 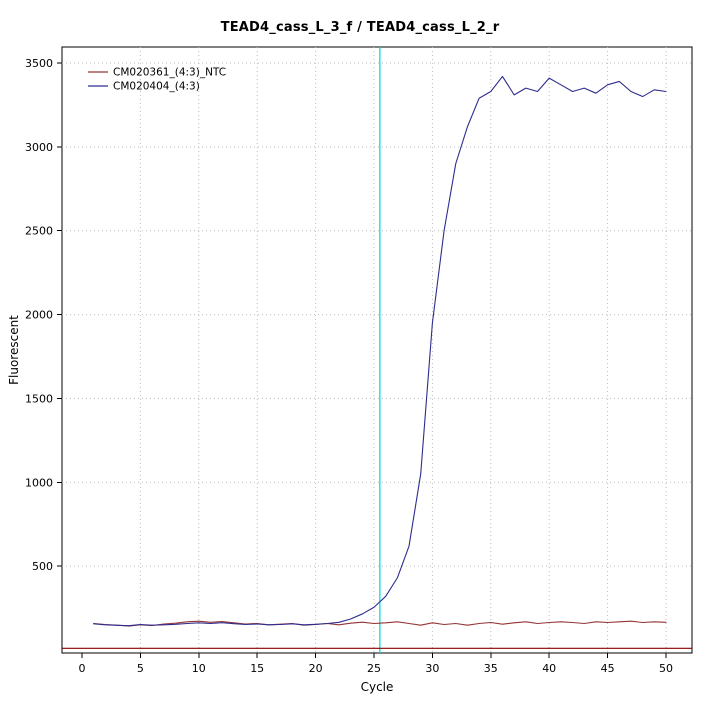 What do you see at coordinates (608, 668) in the screenshot?
I see `x-tick-label: 45` at bounding box center [608, 668].